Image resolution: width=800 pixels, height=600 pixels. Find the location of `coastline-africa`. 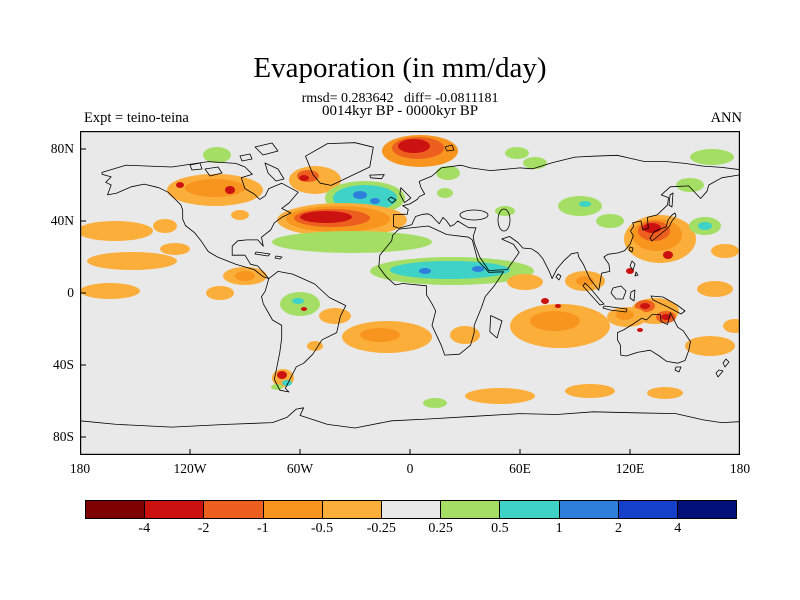

coastline-africa is located at coordinates (441, 290).